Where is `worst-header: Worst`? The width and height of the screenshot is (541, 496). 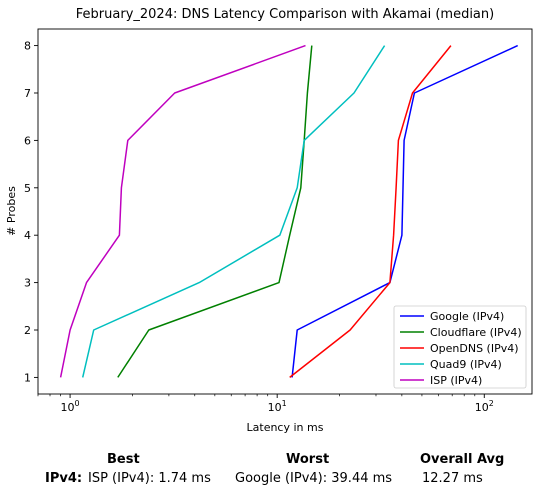
worst-header: Worst is located at coordinates (308, 459).